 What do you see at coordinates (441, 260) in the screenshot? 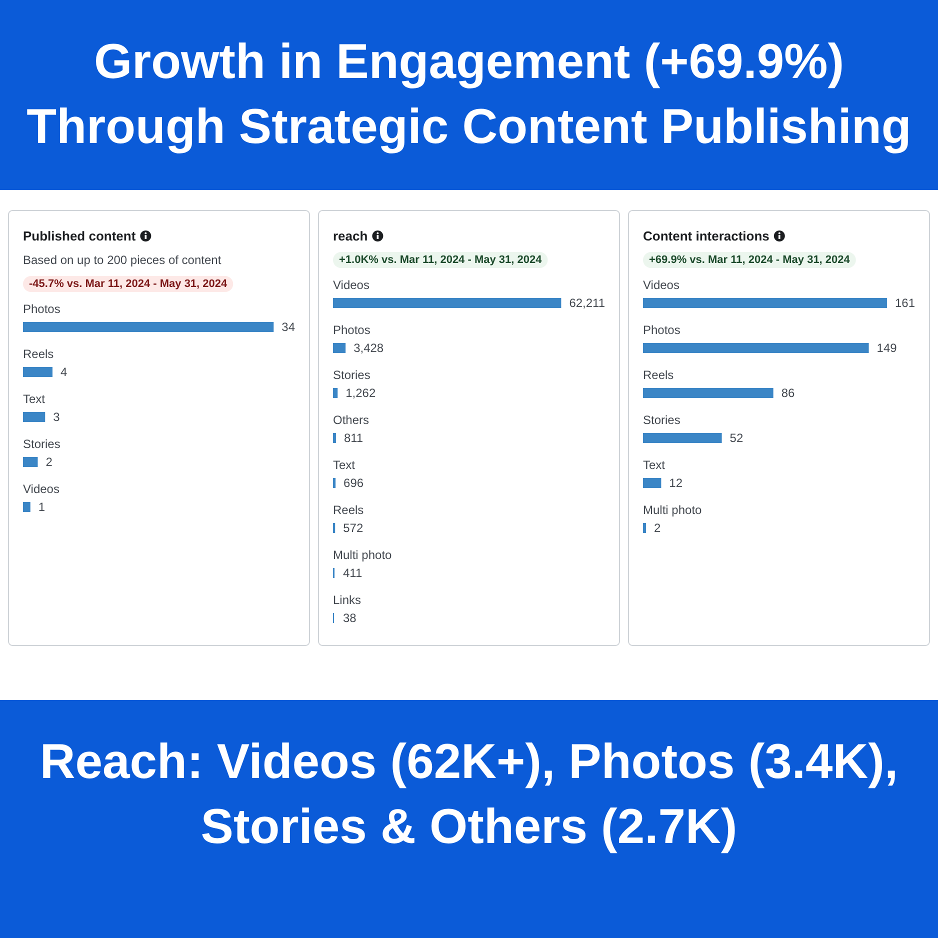
I see `annotation: +1.0K% vs. Mar 11, 2024 - May 31, 2024` at bounding box center [441, 260].